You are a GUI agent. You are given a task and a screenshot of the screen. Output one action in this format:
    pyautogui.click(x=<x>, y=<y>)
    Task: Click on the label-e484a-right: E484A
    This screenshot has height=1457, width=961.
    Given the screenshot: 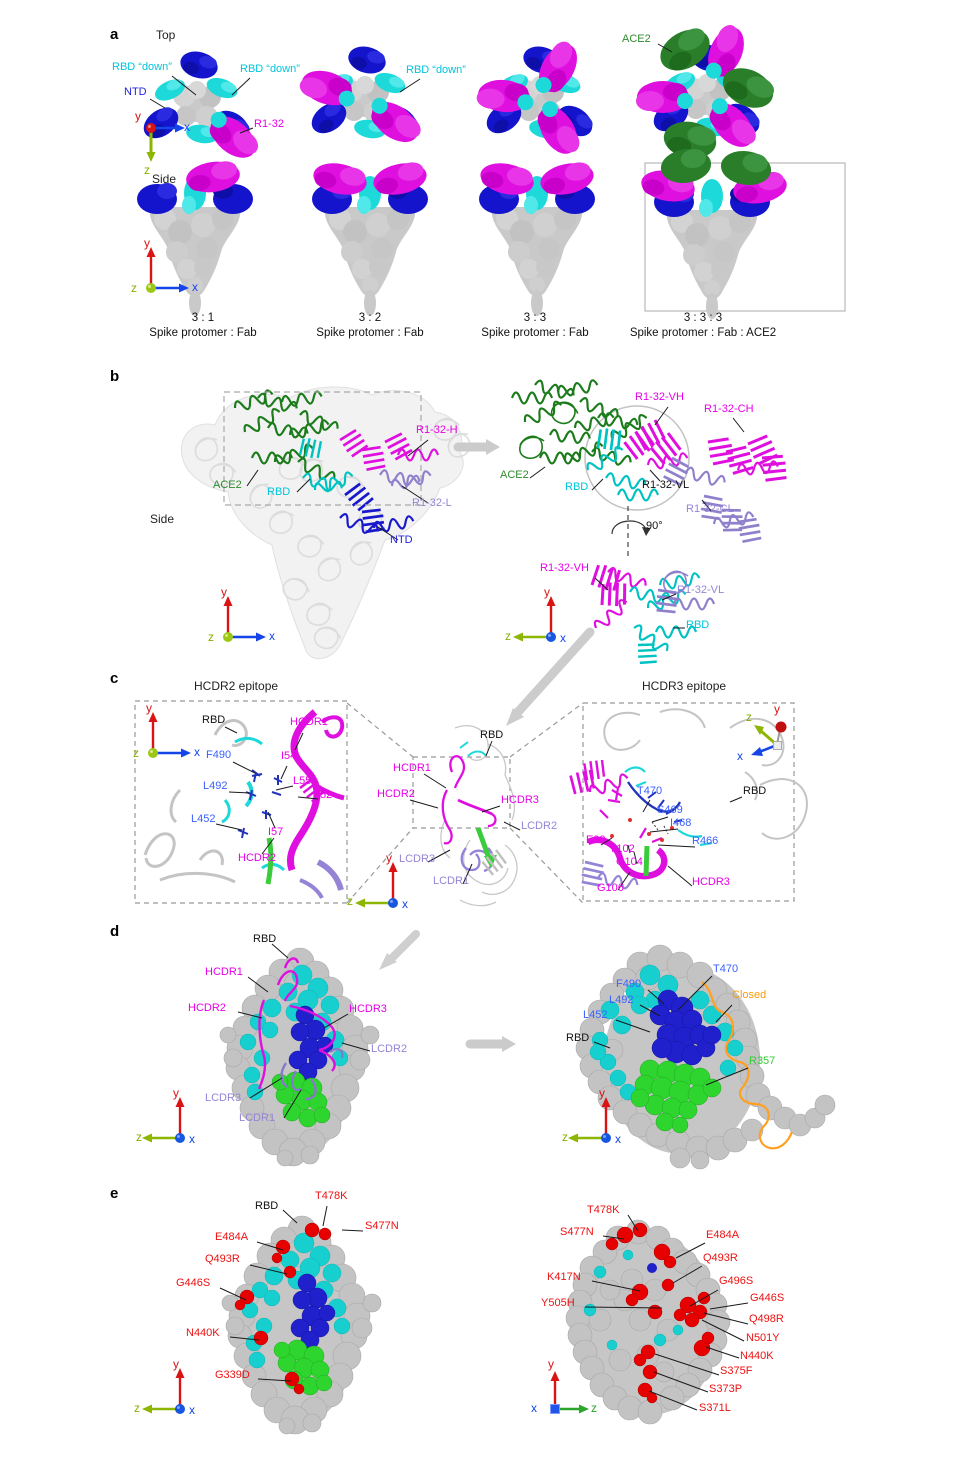 What is the action you would take?
    pyautogui.click(x=723, y=1235)
    